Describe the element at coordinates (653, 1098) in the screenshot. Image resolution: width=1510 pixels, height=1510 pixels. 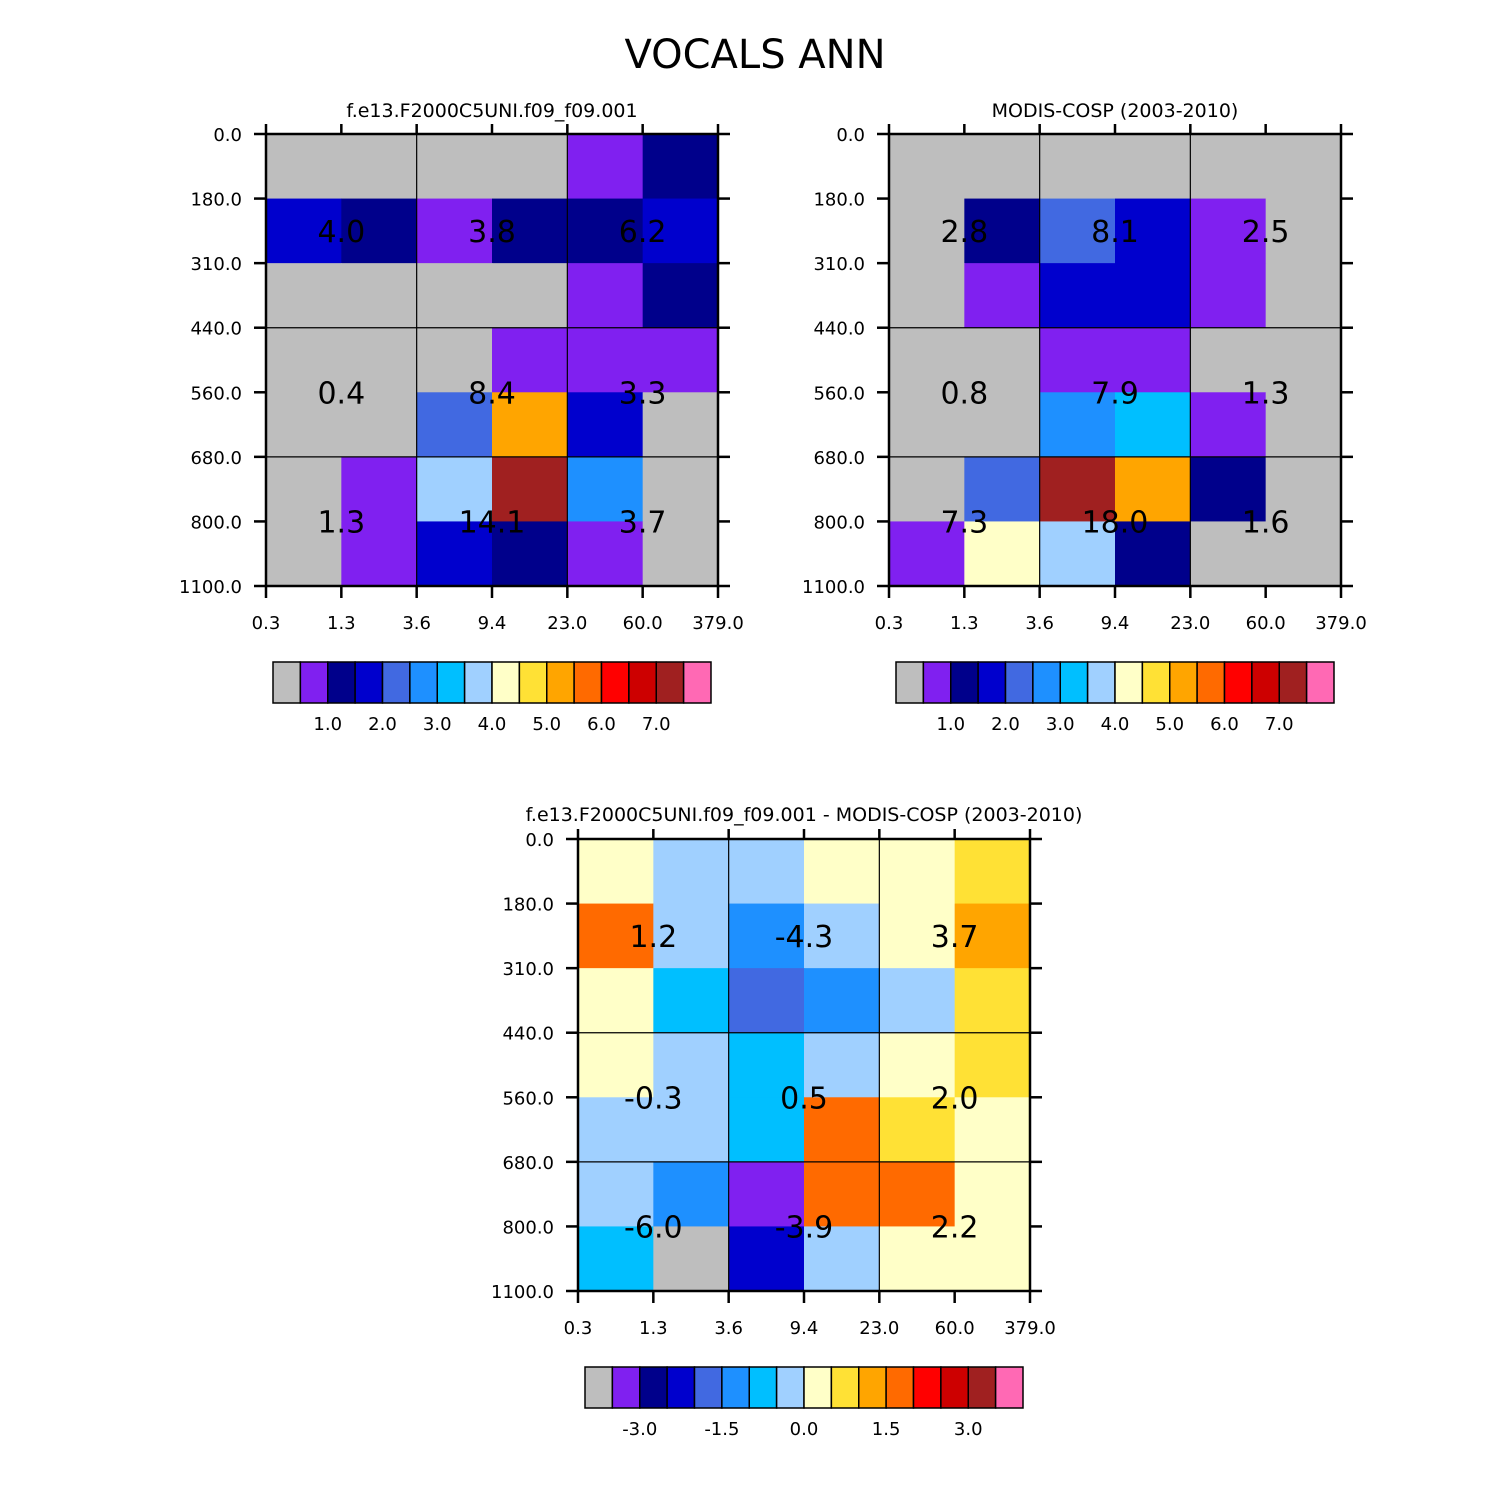
I see `cell-value-label: -0.3` at that location.